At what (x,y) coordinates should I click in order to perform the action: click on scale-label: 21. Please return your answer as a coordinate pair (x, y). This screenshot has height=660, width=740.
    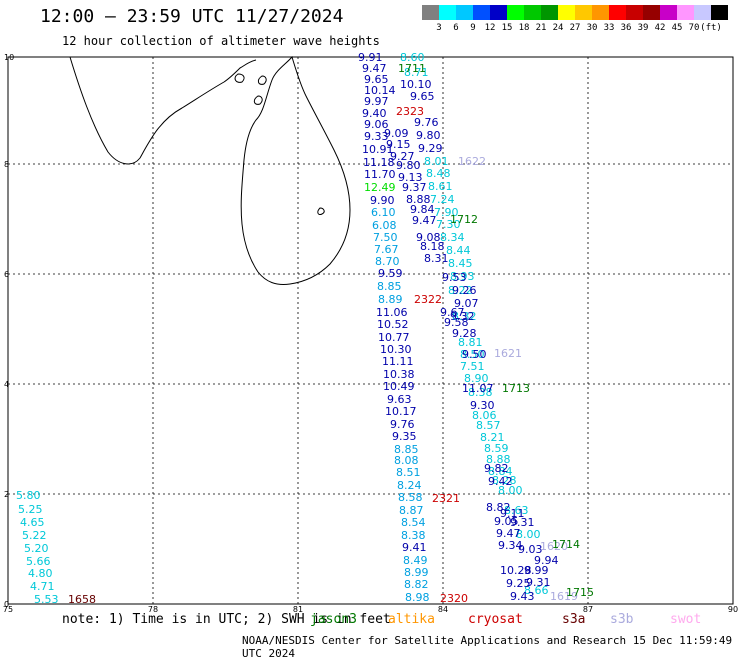
    Looking at the image, I should click on (541, 28).